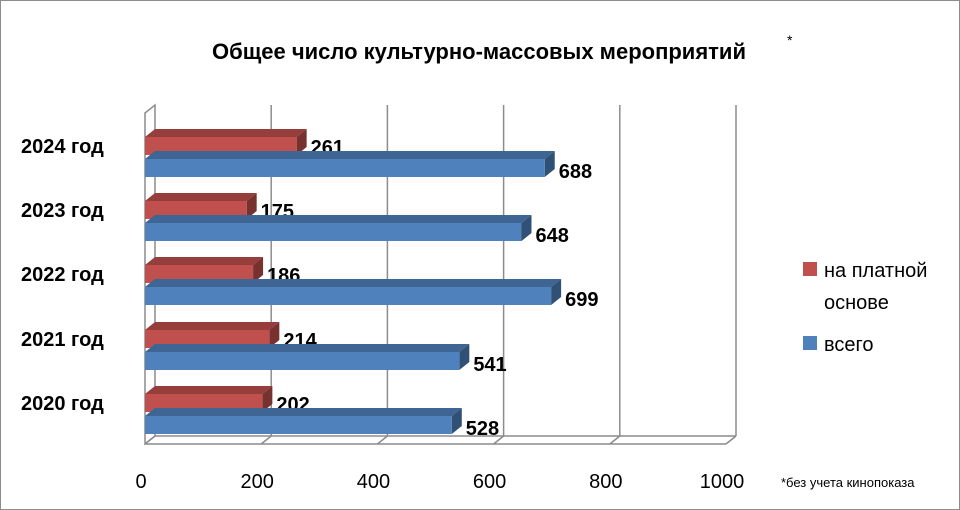 Image resolution: width=960 pixels, height=510 pixels. Describe the element at coordinates (489, 365) in the screenshot. I see `data-label-total: 541` at that location.